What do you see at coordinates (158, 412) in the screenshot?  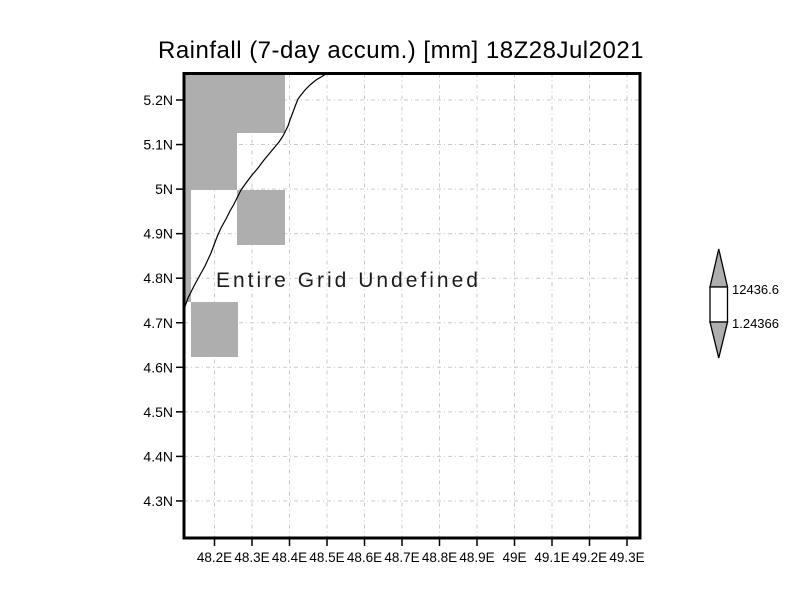 I see `y-tick-label: 4.5N` at bounding box center [158, 412].